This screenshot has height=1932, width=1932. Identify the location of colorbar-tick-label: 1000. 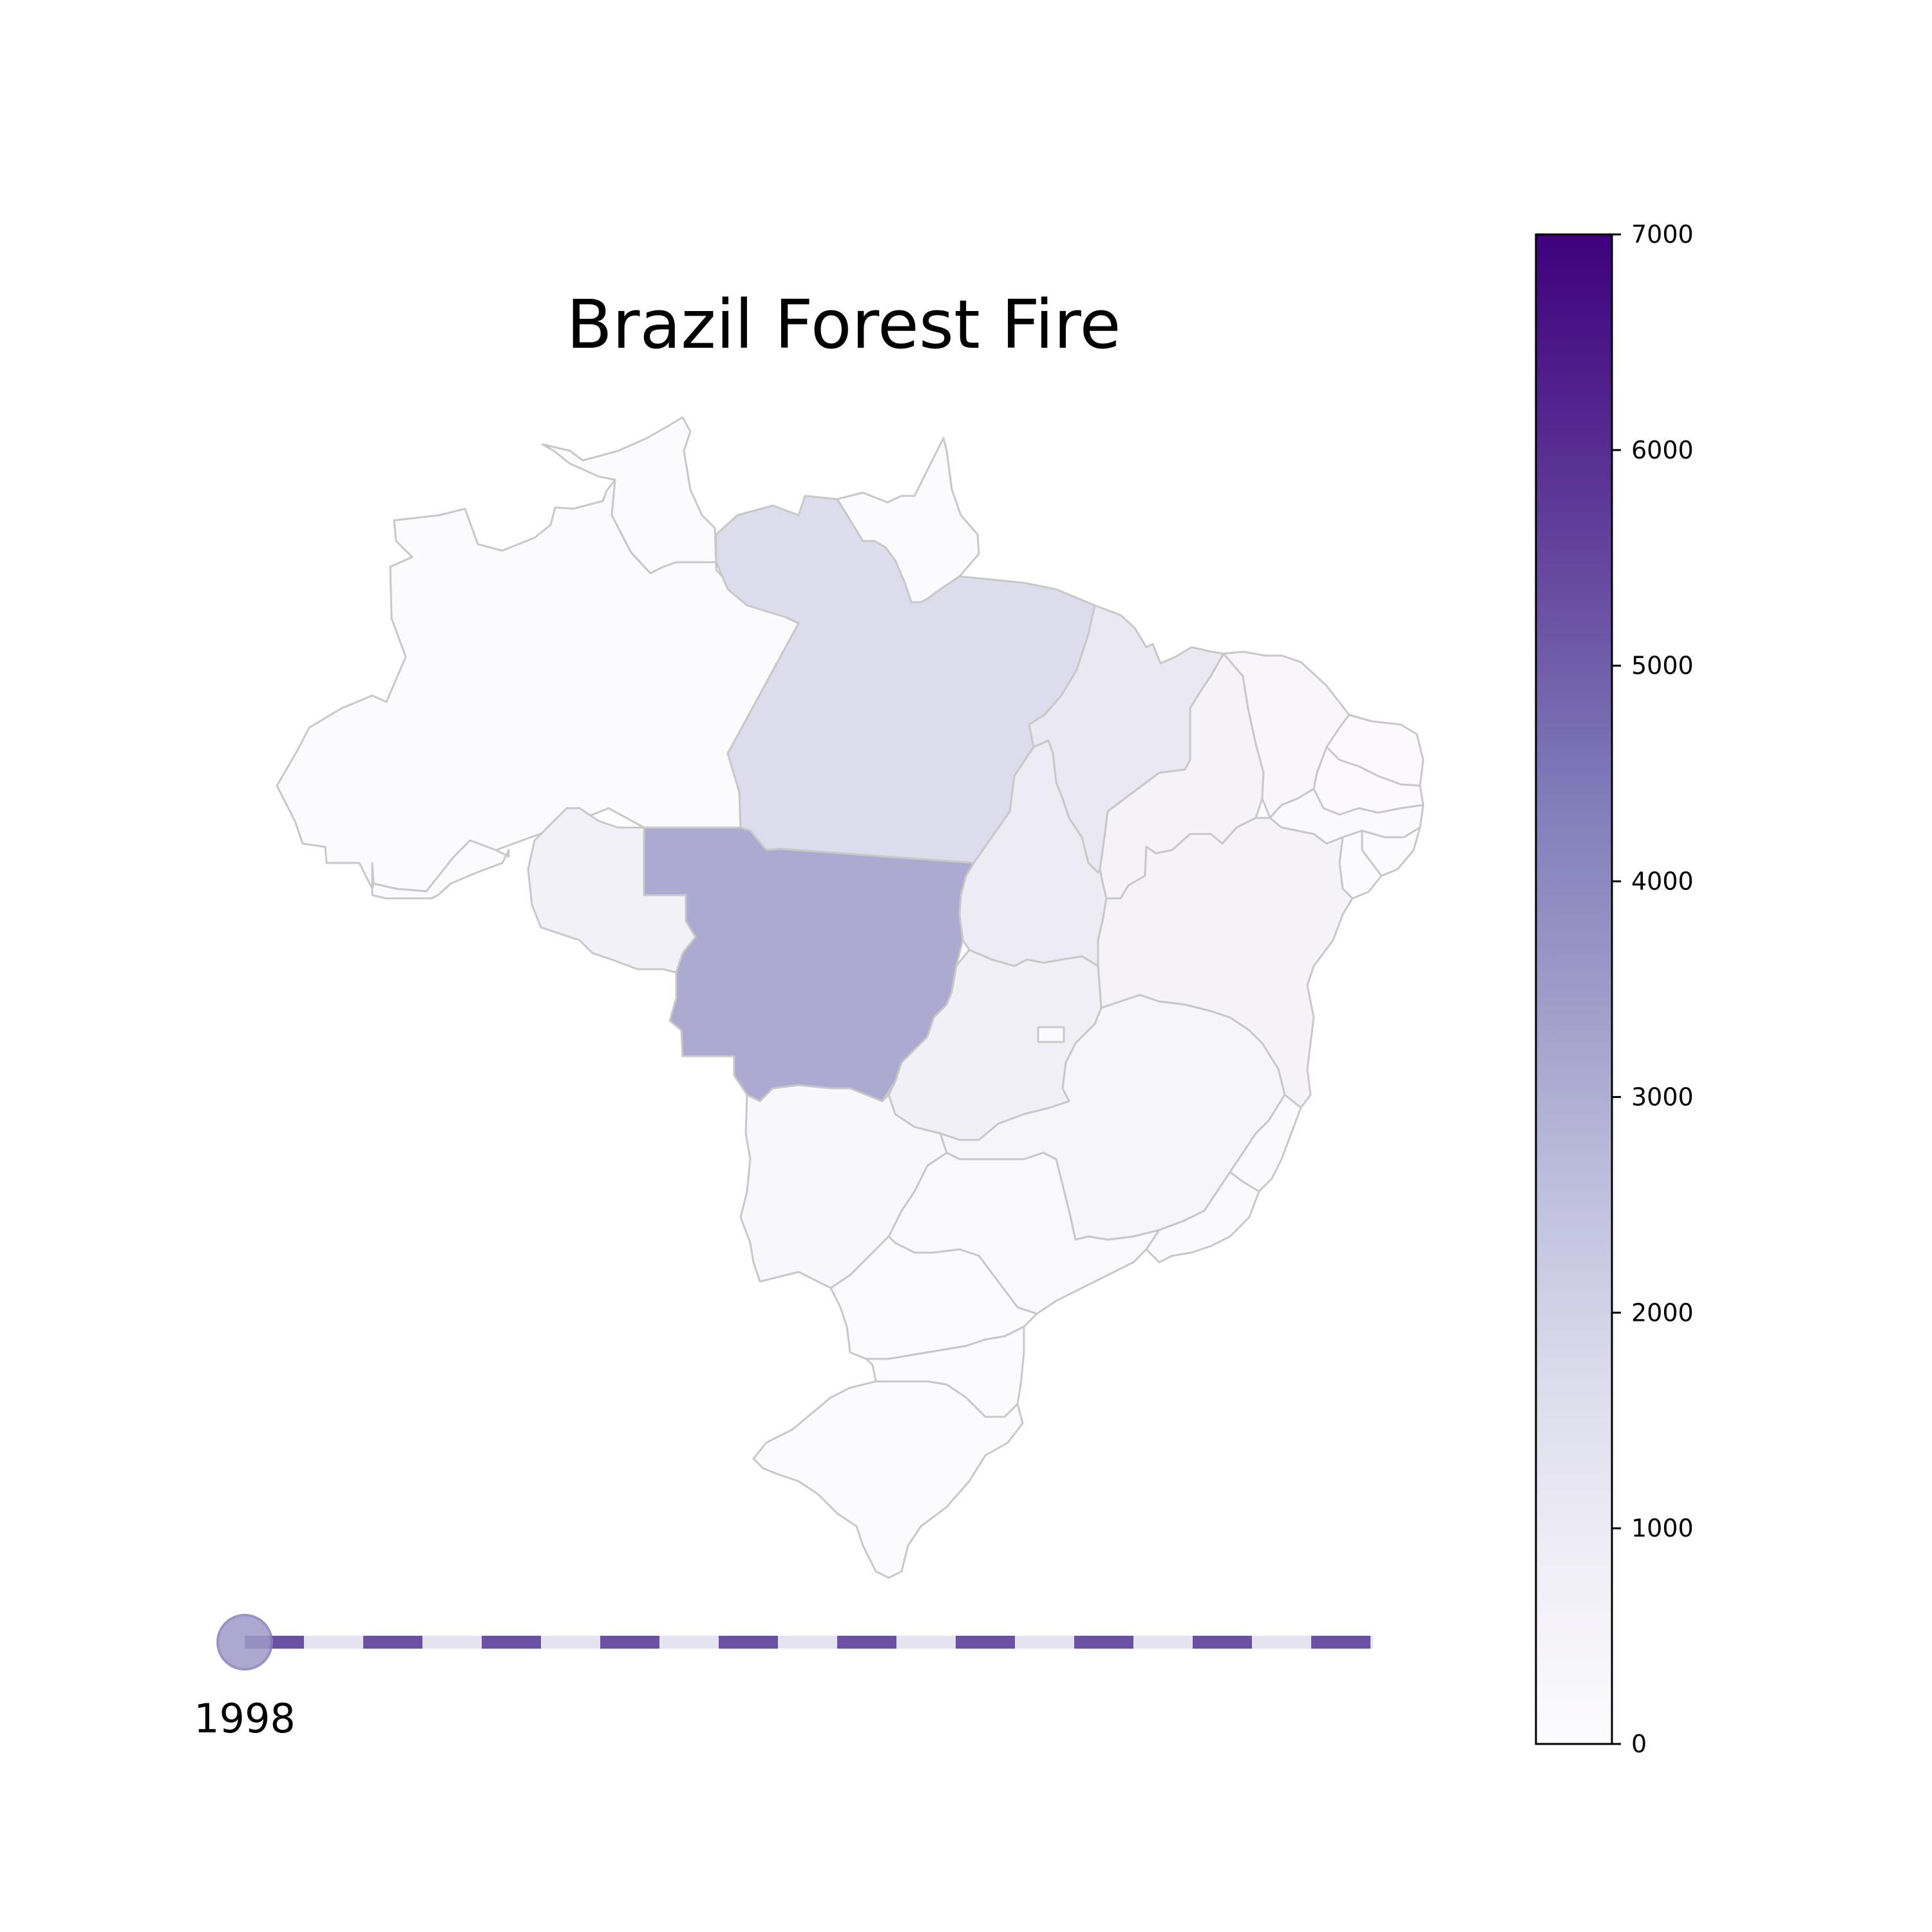
(1663, 1528).